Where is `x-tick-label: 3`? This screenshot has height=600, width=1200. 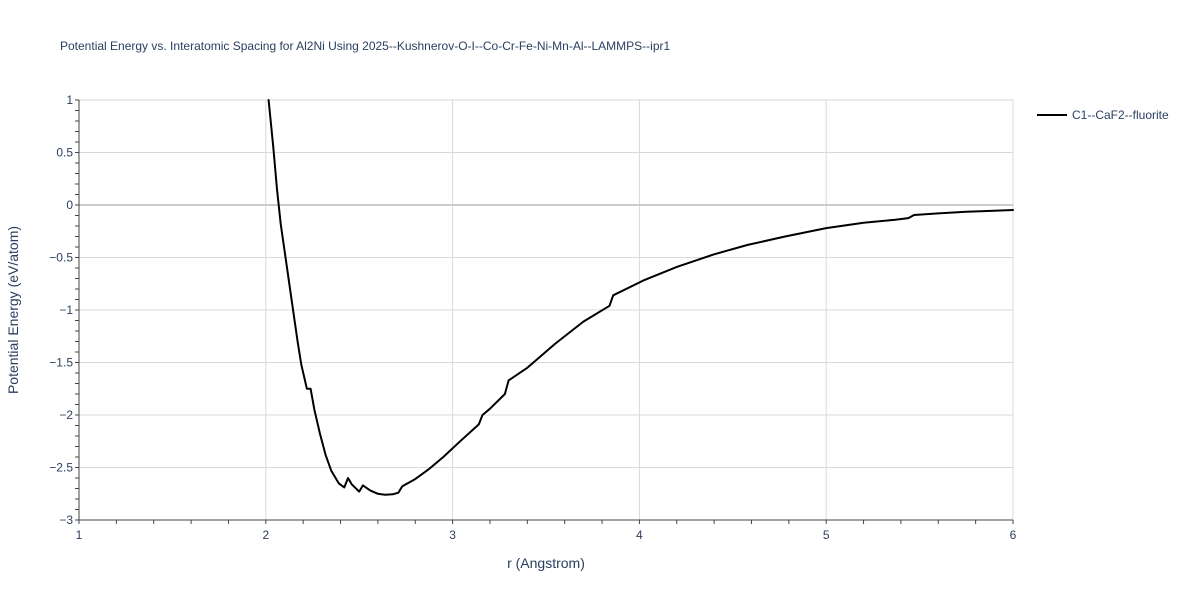
x-tick-label: 3 is located at coordinates (452, 535).